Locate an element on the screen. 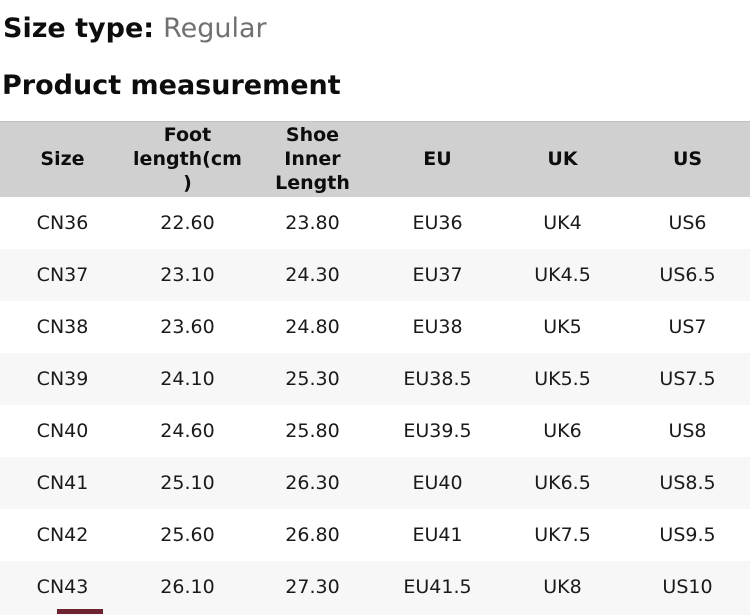 The height and width of the screenshot is (615, 750). table-row: CN38 23.60 24.80 EU38 UK5 US7 is located at coordinates (375, 327).